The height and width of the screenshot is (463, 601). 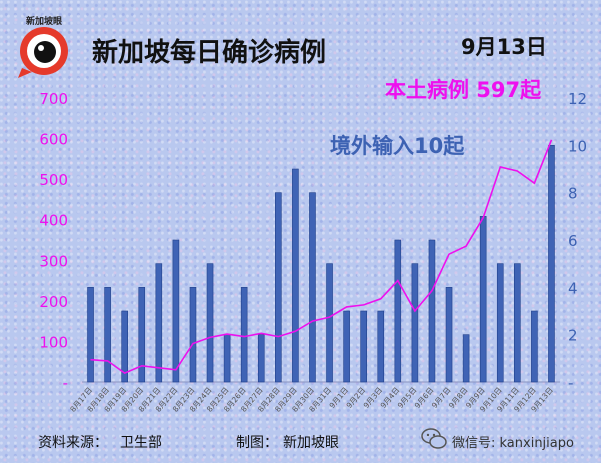 What do you see at coordinates (570, 383) in the screenshot?
I see `right-axis-tick-label: -` at bounding box center [570, 383].